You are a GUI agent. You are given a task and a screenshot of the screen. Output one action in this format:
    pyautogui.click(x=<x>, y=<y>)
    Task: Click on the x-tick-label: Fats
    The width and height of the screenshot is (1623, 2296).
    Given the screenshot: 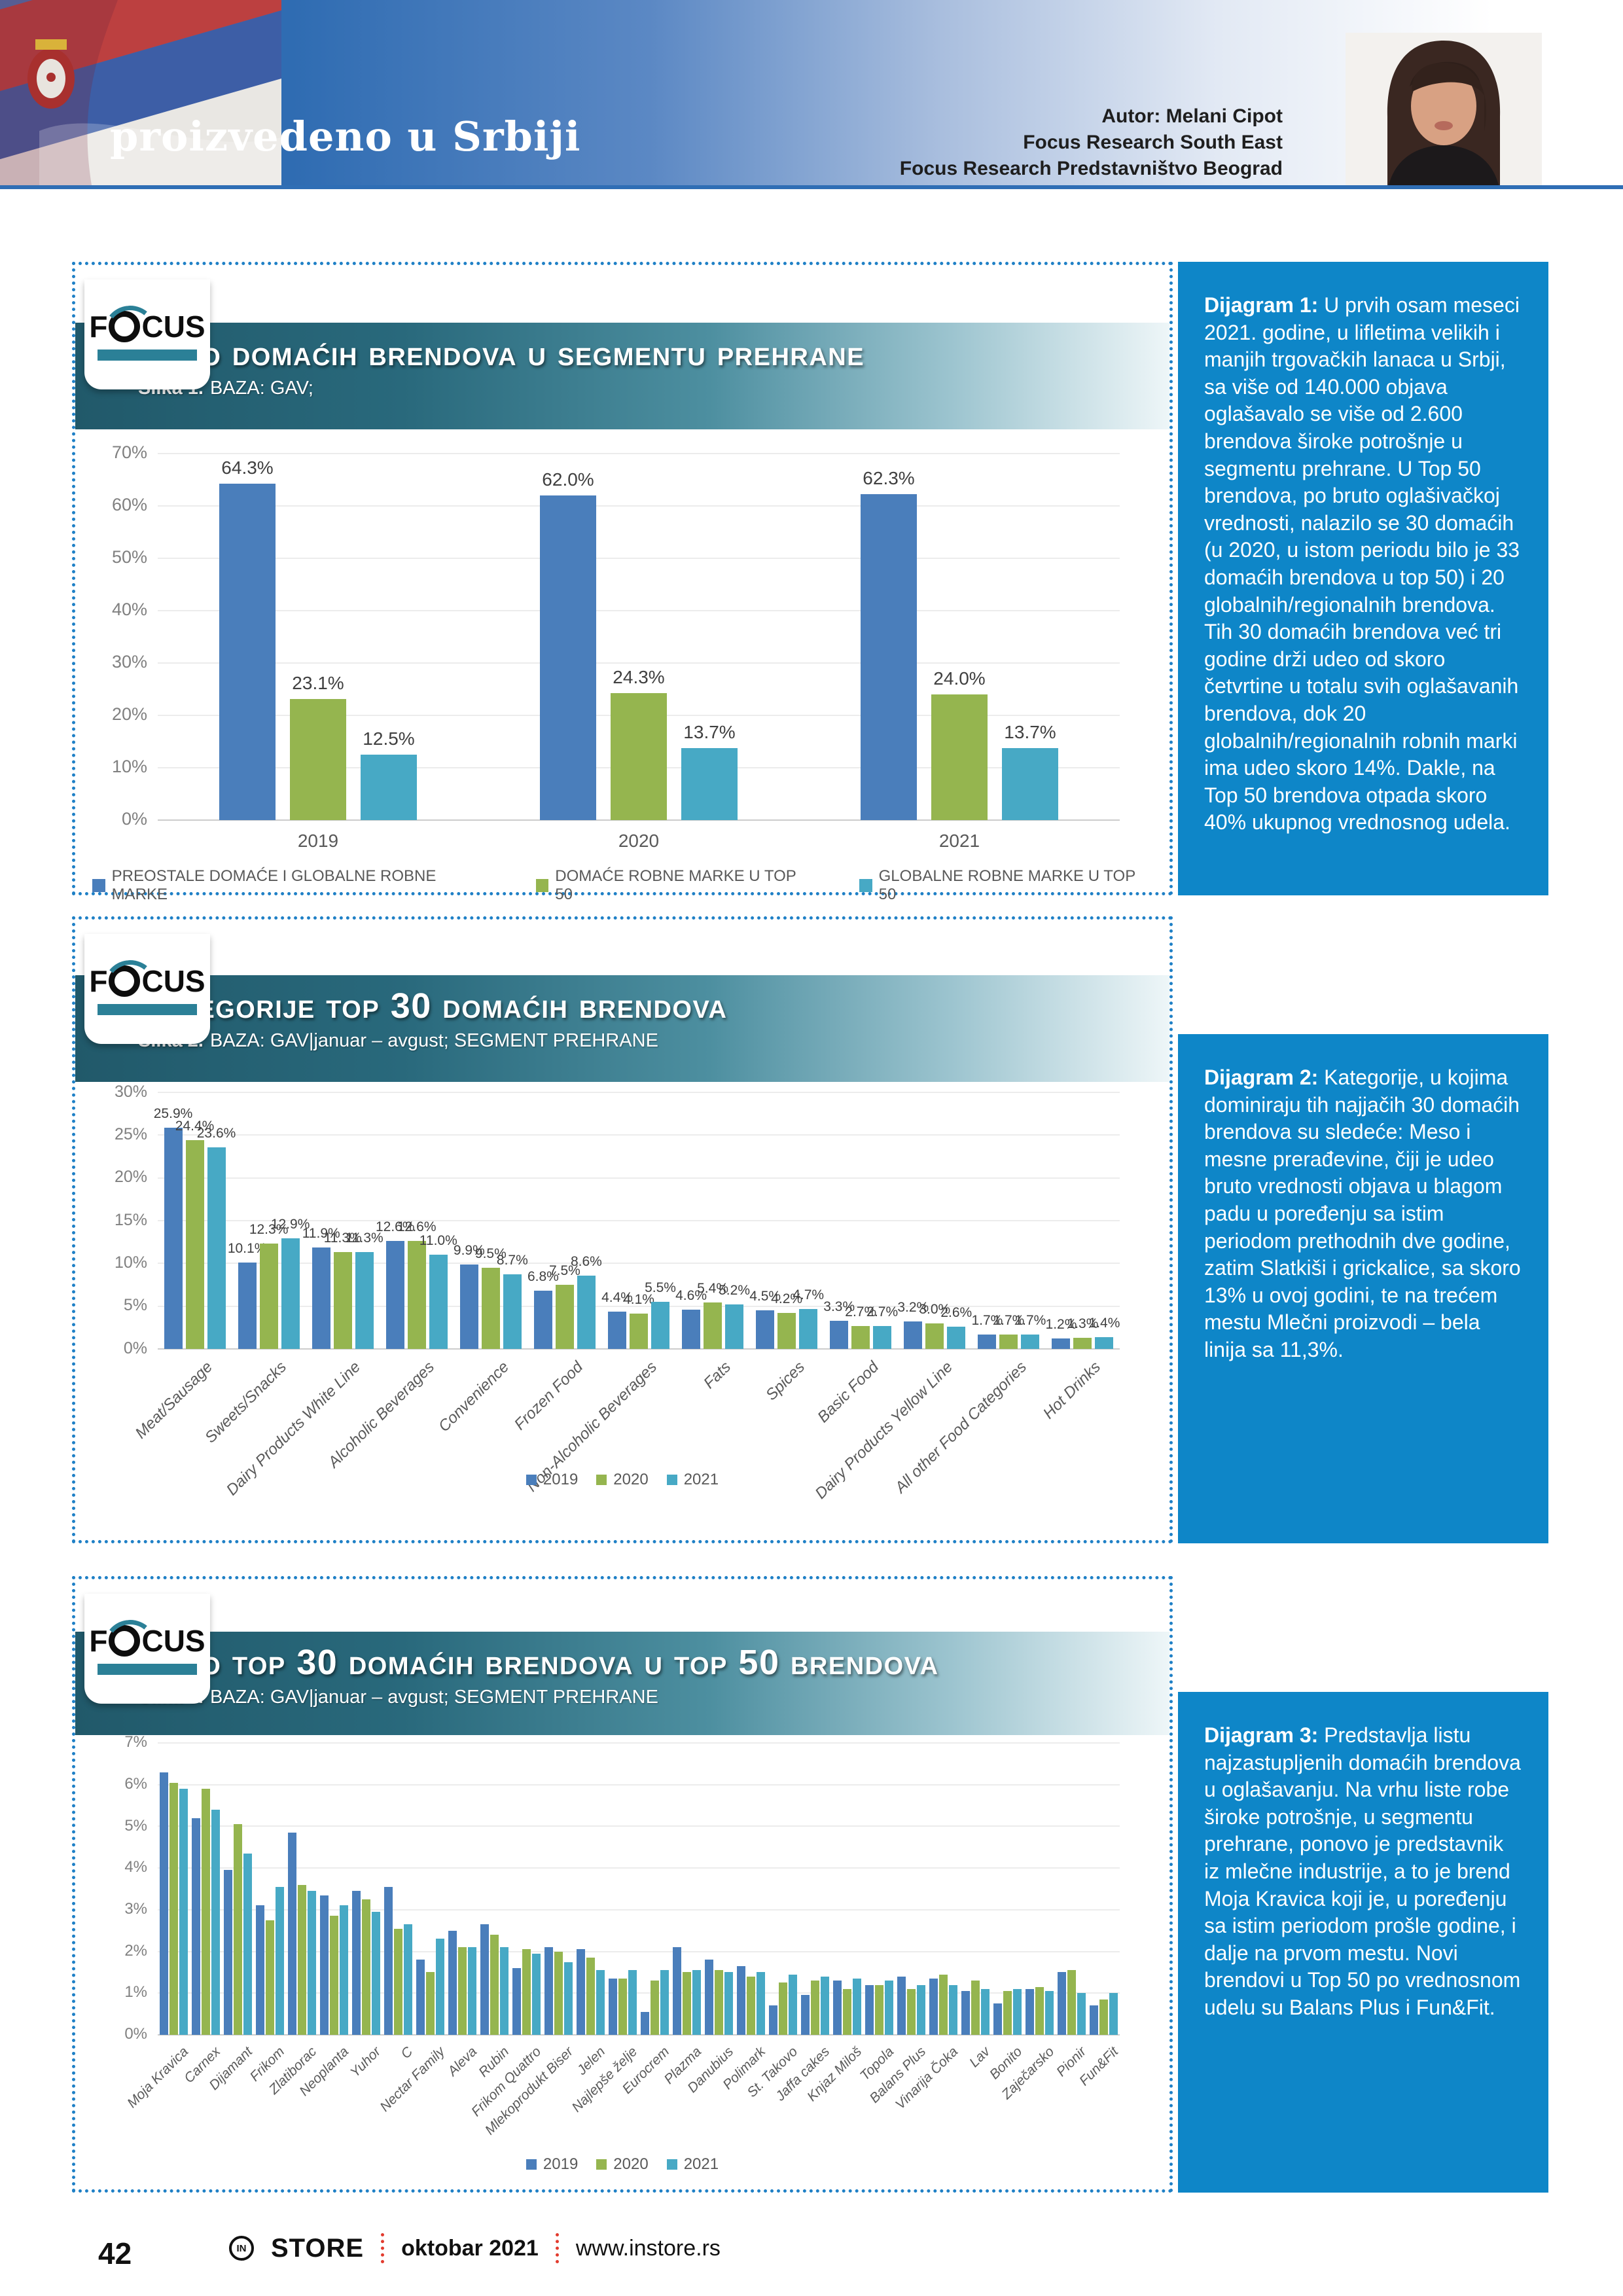 What is the action you would take?
    pyautogui.click(x=717, y=1375)
    